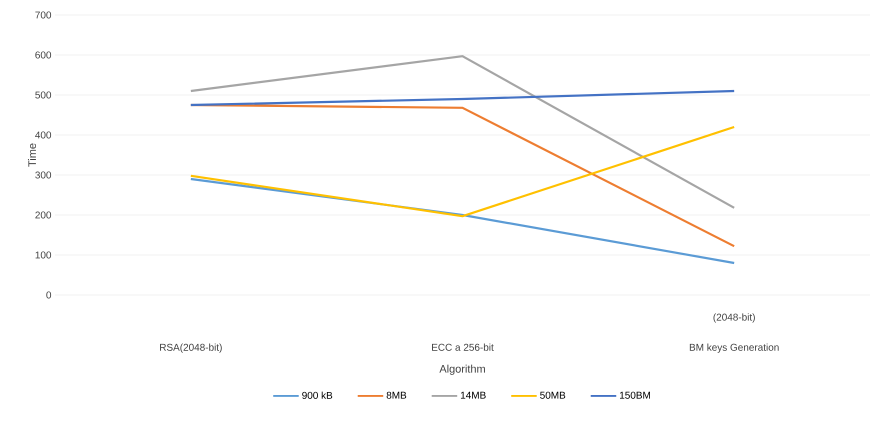 The height and width of the screenshot is (438, 874). What do you see at coordinates (32, 155) in the screenshot?
I see `y-axis-title: Time` at bounding box center [32, 155].